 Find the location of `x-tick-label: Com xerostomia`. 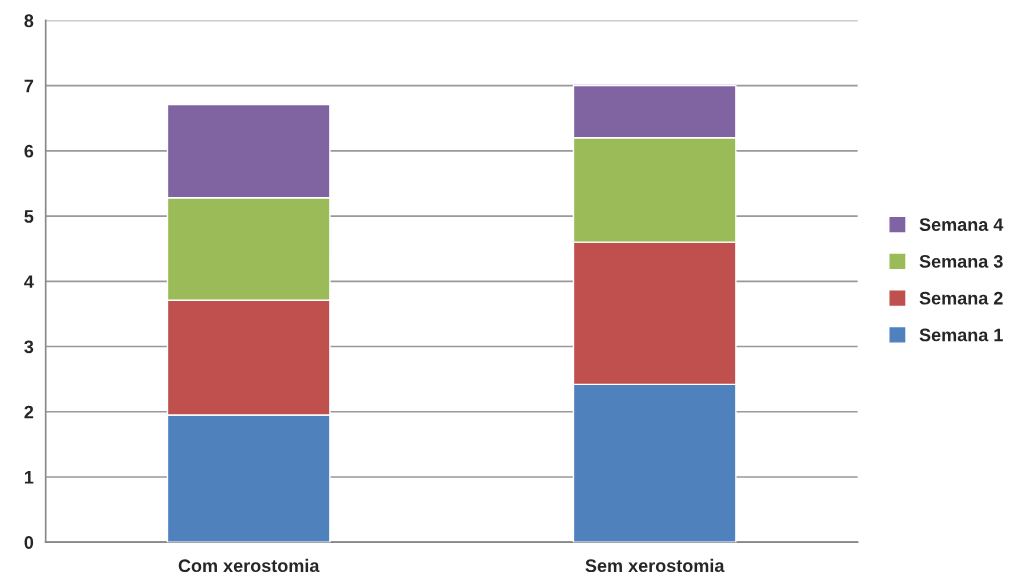

x-tick-label: Com xerostomia is located at coordinates (249, 565).